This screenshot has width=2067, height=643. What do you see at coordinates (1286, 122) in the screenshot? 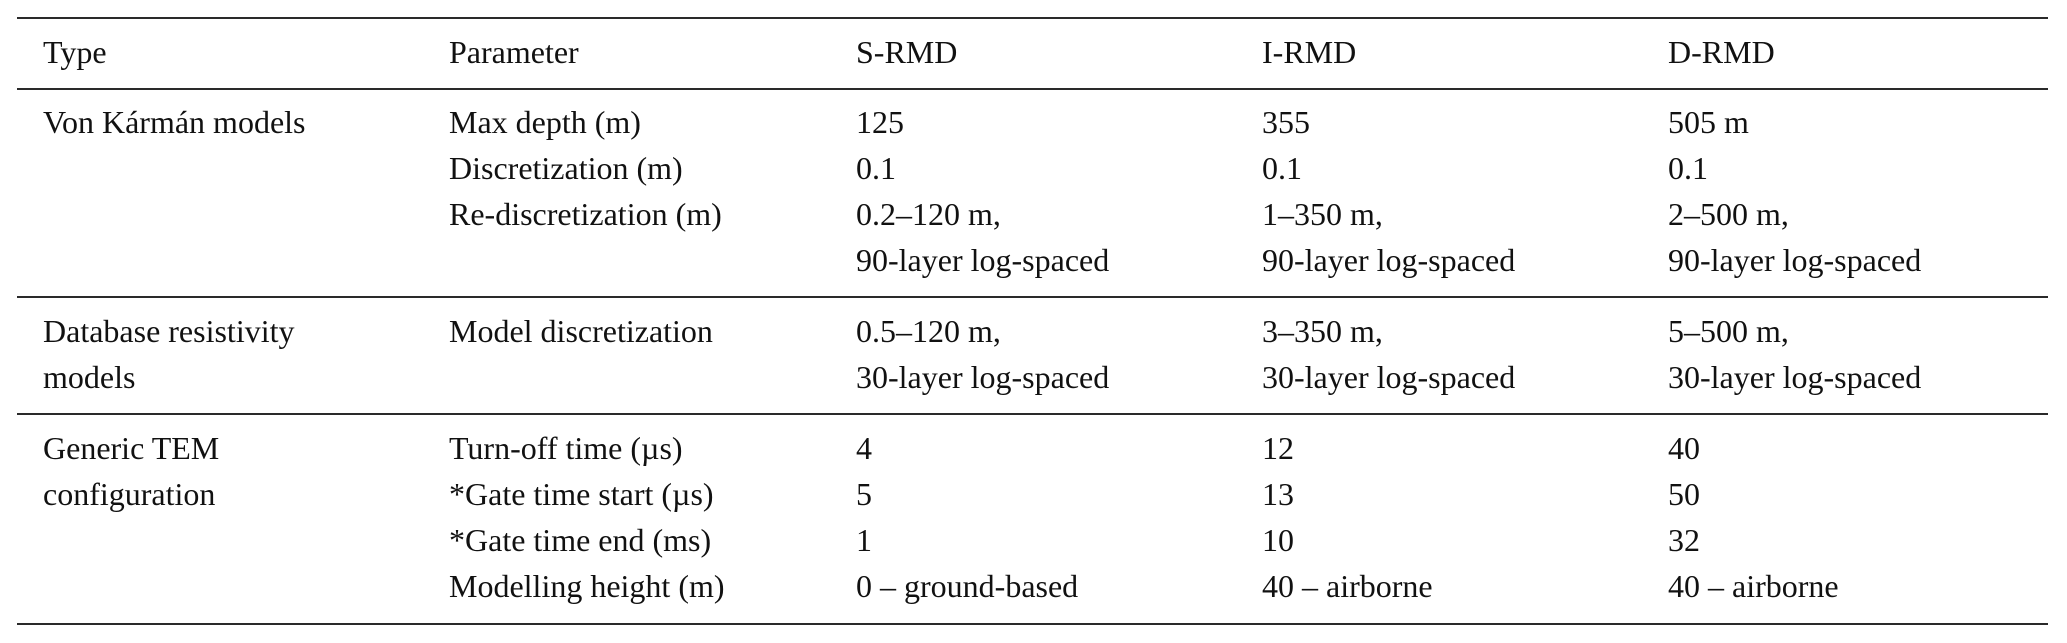
I see `i-rmd-value: 355` at bounding box center [1286, 122].